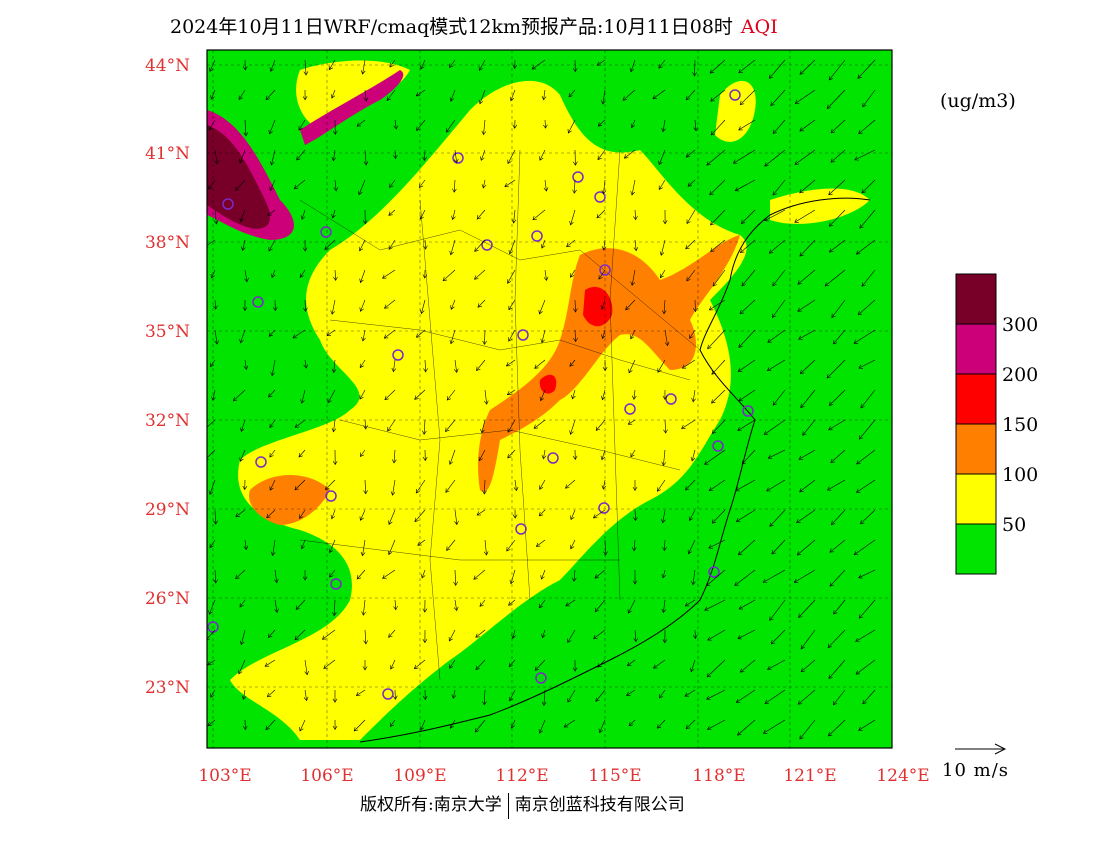 This screenshot has width=1100, height=850. I want to click on wind-scale-arrow, so click(981, 749).